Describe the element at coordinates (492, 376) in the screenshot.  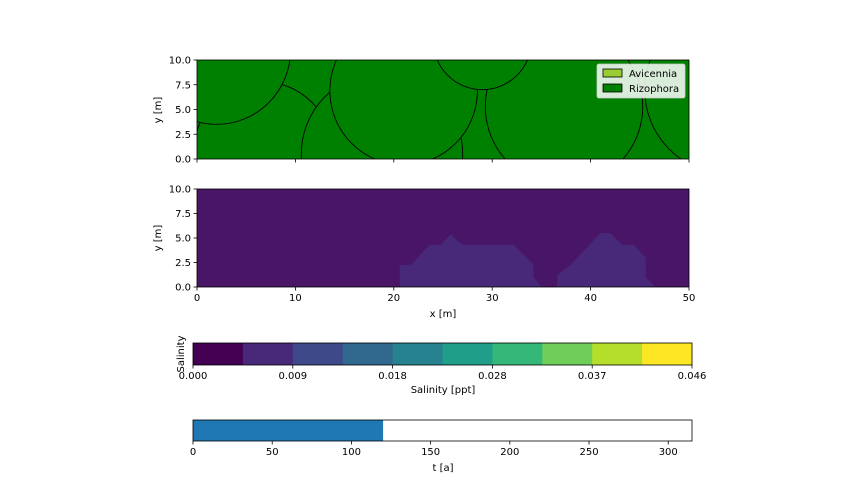
I see `colorbar-tick-label: 0.028` at that location.